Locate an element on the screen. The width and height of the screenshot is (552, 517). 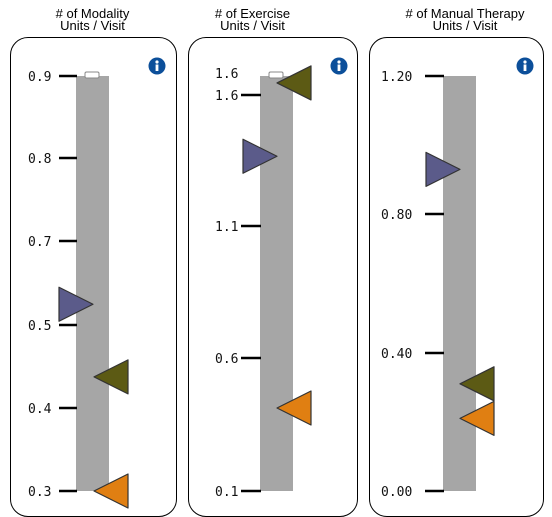
gauge-1-tick-label: 0.9 is located at coordinates (39, 77).